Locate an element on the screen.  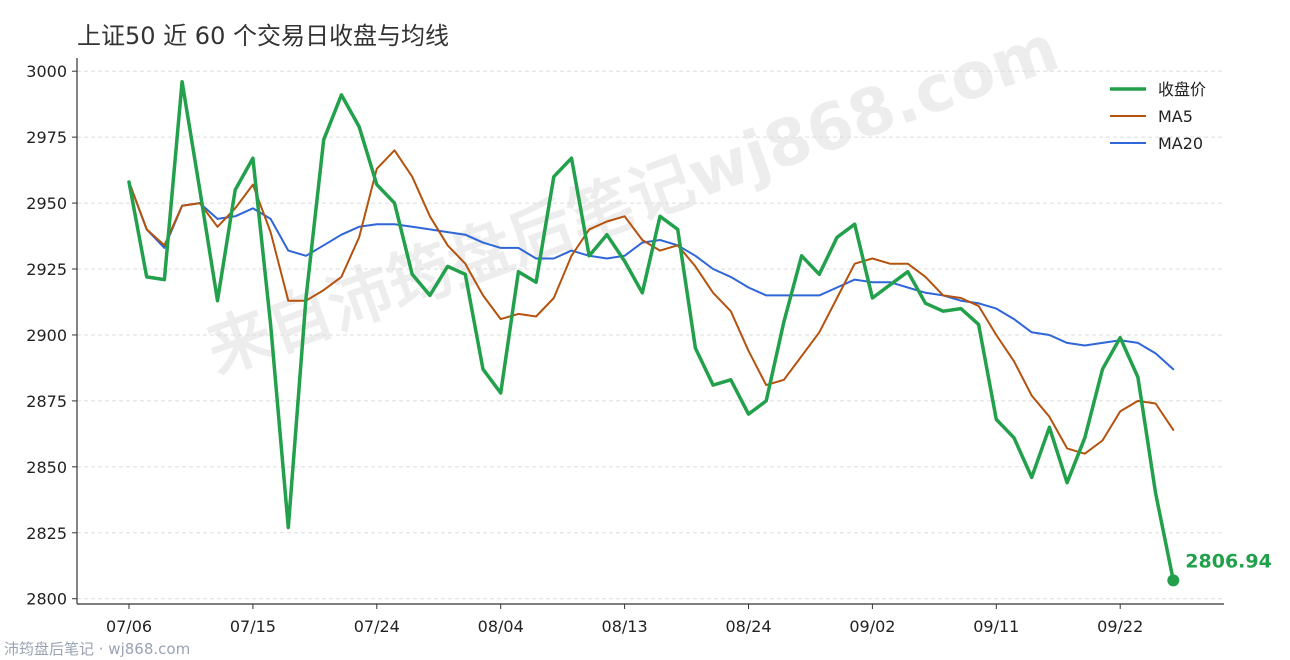
y-tick-label: 2850 is located at coordinates (46, 467).